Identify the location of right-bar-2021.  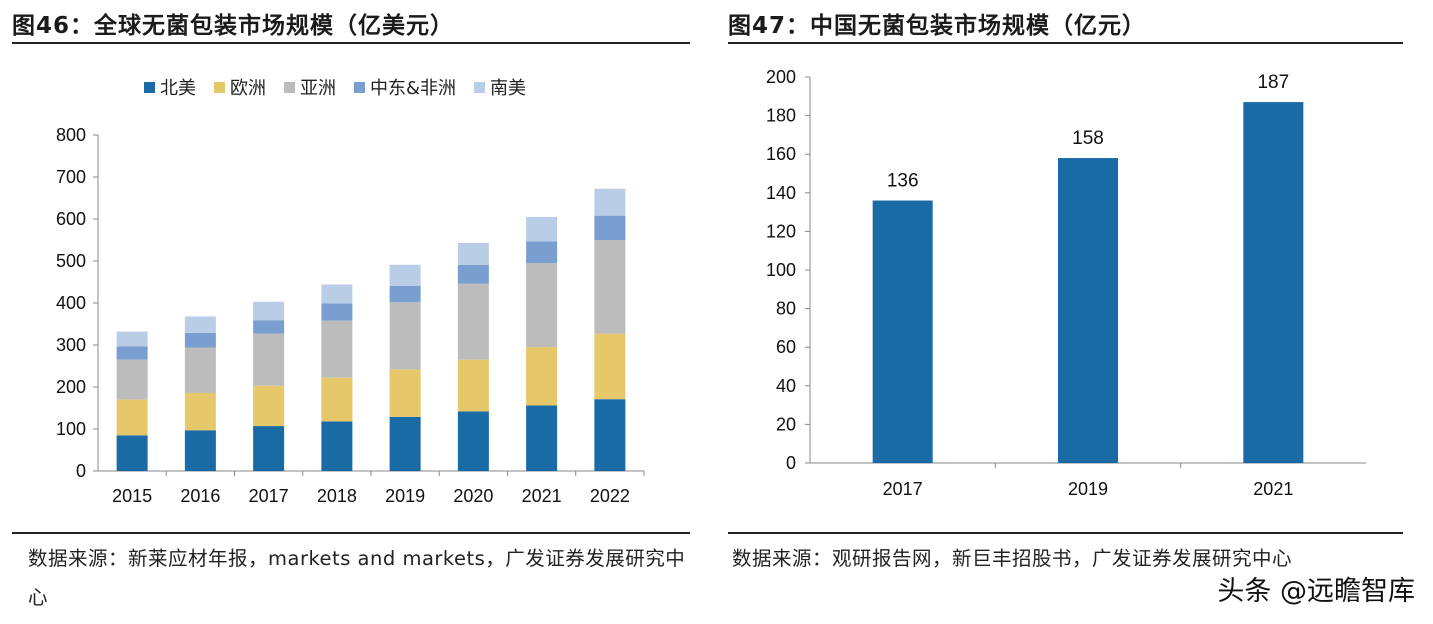
(1273, 282).